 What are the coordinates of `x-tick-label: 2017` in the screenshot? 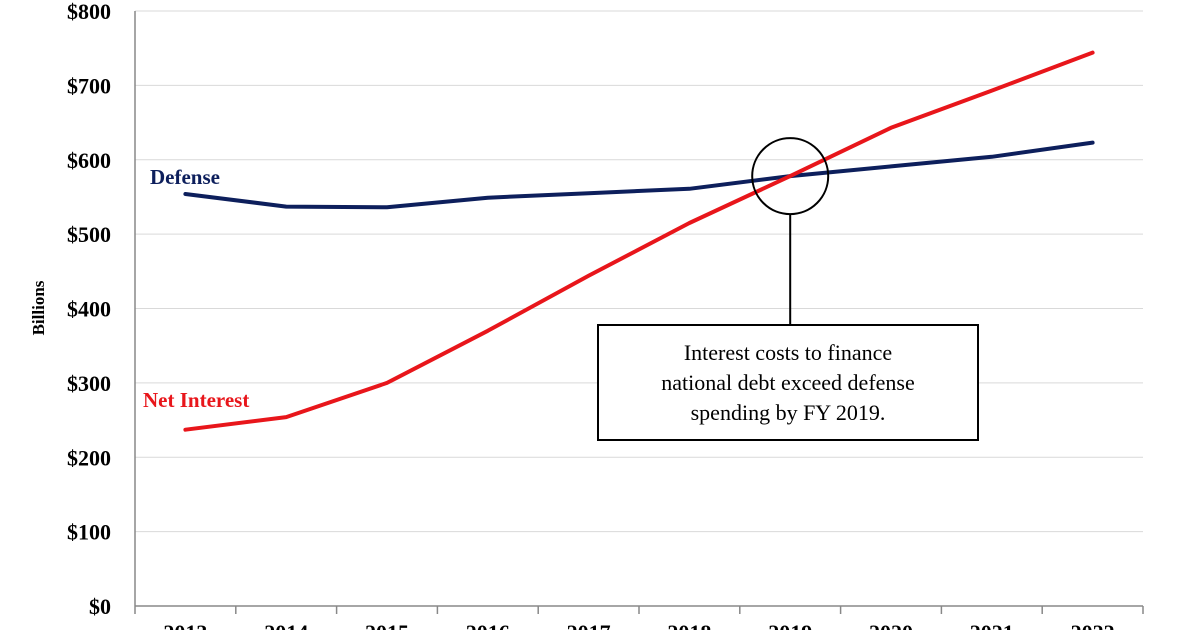 It's located at (589, 625).